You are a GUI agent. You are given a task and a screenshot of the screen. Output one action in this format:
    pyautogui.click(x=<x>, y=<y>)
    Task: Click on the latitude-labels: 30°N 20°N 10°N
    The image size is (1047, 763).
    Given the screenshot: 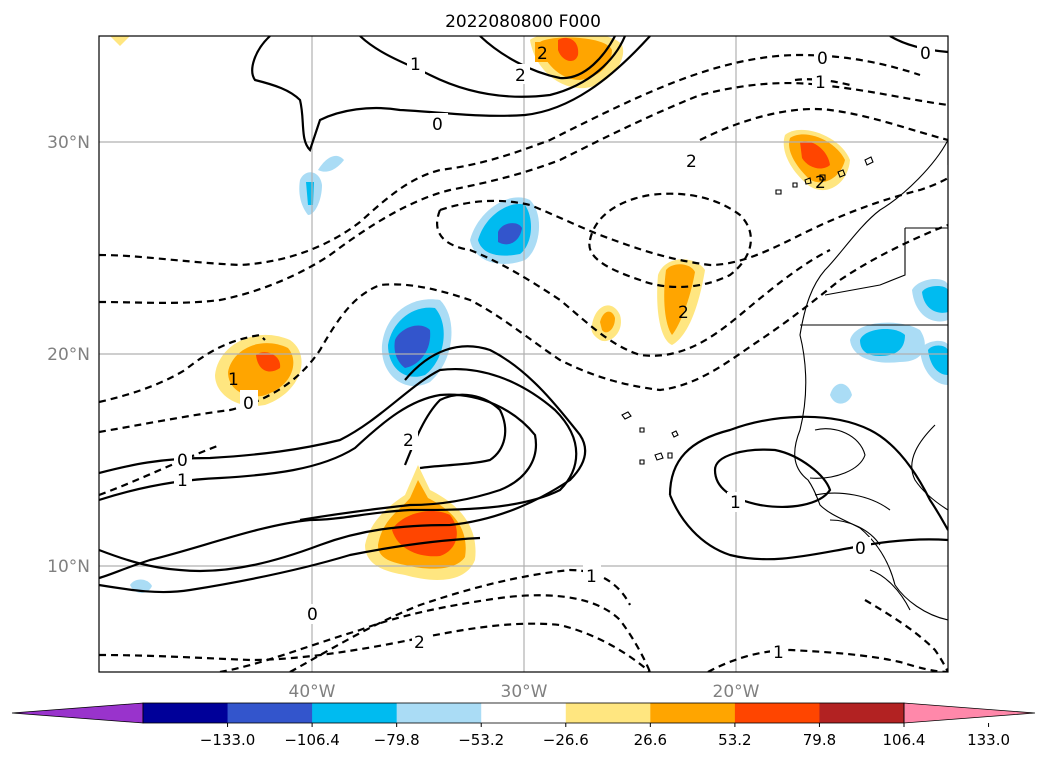 What is the action you would take?
    pyautogui.click(x=68, y=355)
    